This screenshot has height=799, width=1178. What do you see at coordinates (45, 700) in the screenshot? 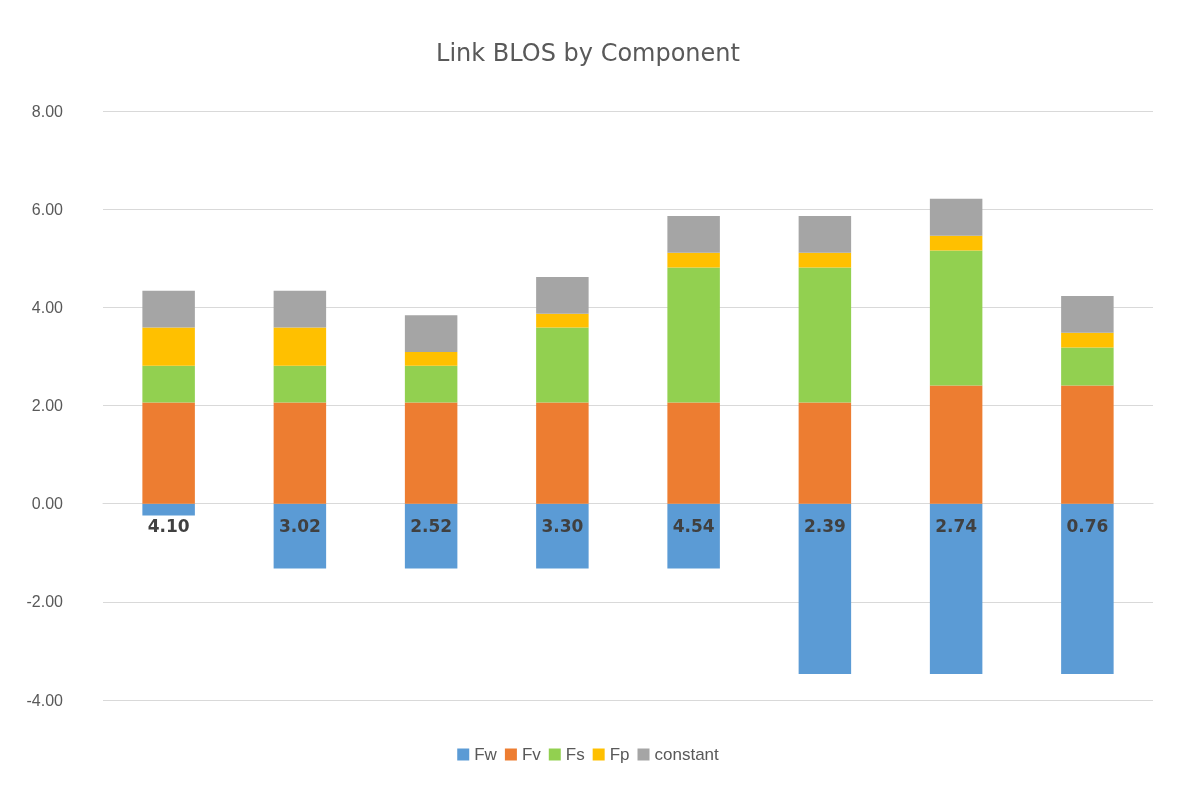
I see `y-tick-label: -4.00` at bounding box center [45, 700].